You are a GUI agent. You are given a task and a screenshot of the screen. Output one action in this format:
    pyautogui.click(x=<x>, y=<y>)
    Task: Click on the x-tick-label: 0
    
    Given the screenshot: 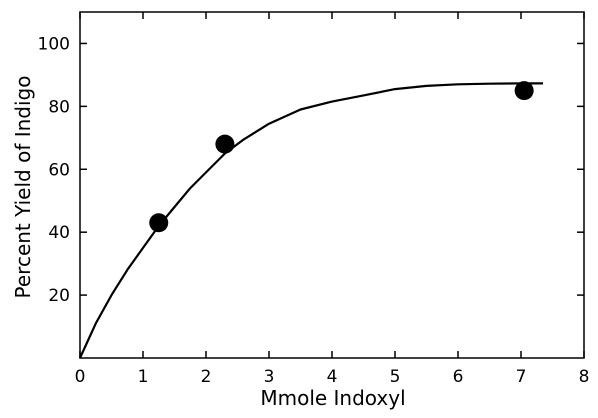 What is the action you would take?
    pyautogui.click(x=80, y=377)
    